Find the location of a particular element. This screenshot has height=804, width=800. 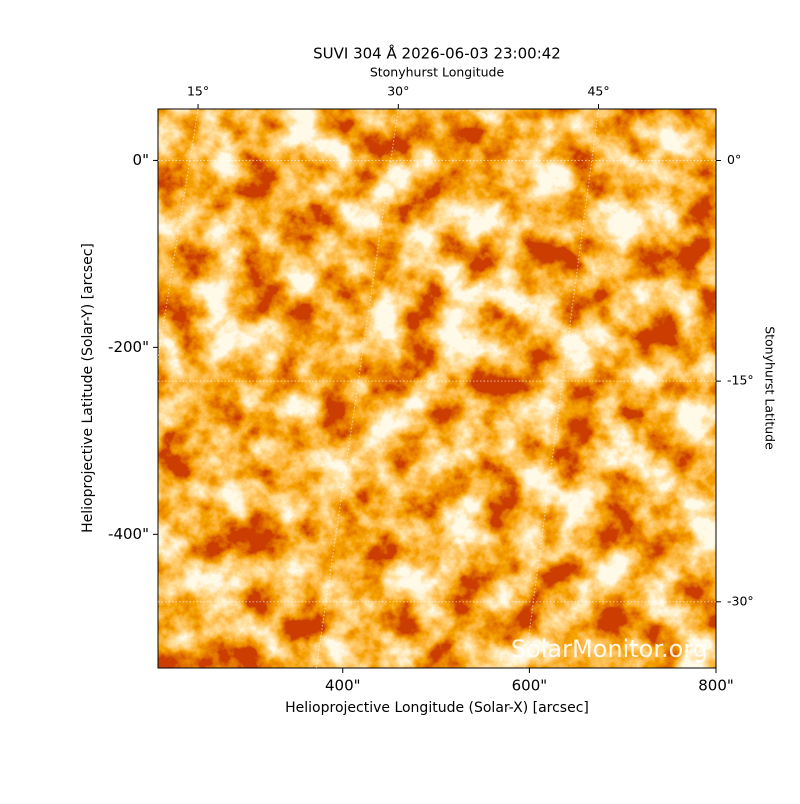

y2-tick-label: -30° is located at coordinates (740, 600).